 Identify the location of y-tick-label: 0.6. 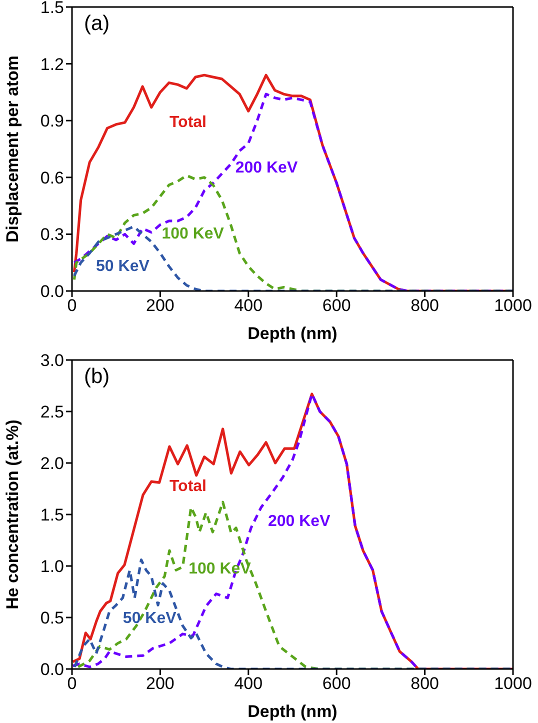
(52, 178).